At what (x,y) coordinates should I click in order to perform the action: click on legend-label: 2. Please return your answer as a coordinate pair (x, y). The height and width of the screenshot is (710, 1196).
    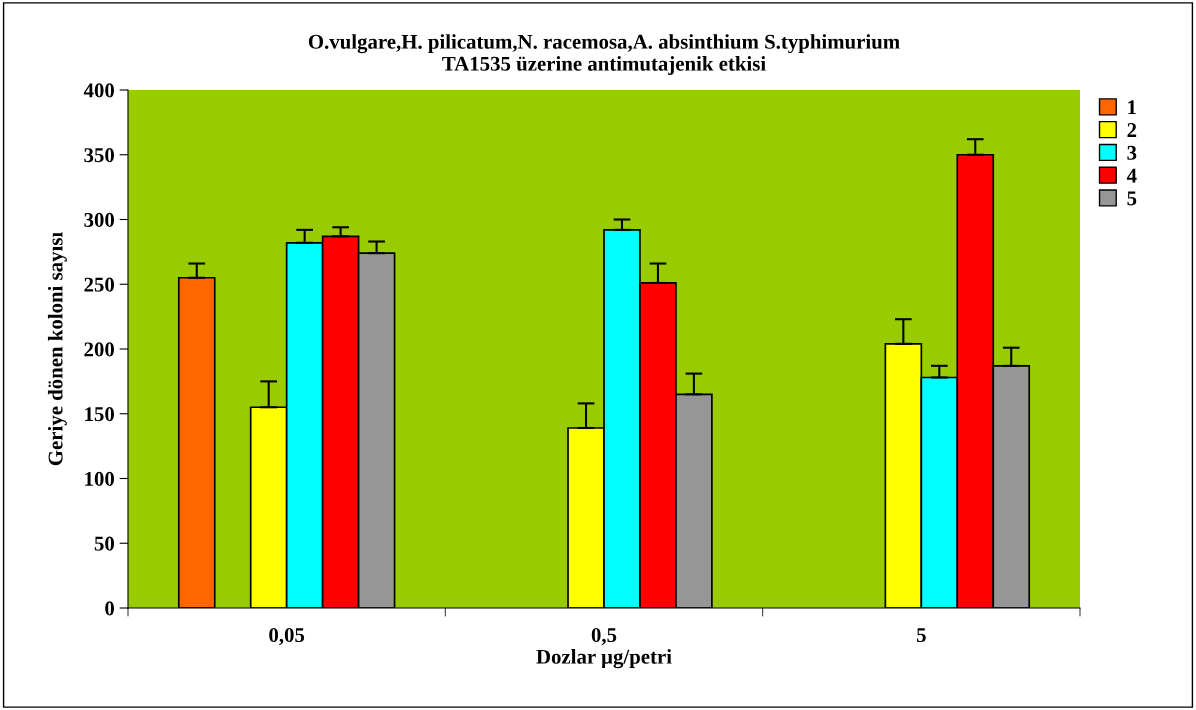
    Looking at the image, I should click on (1132, 130).